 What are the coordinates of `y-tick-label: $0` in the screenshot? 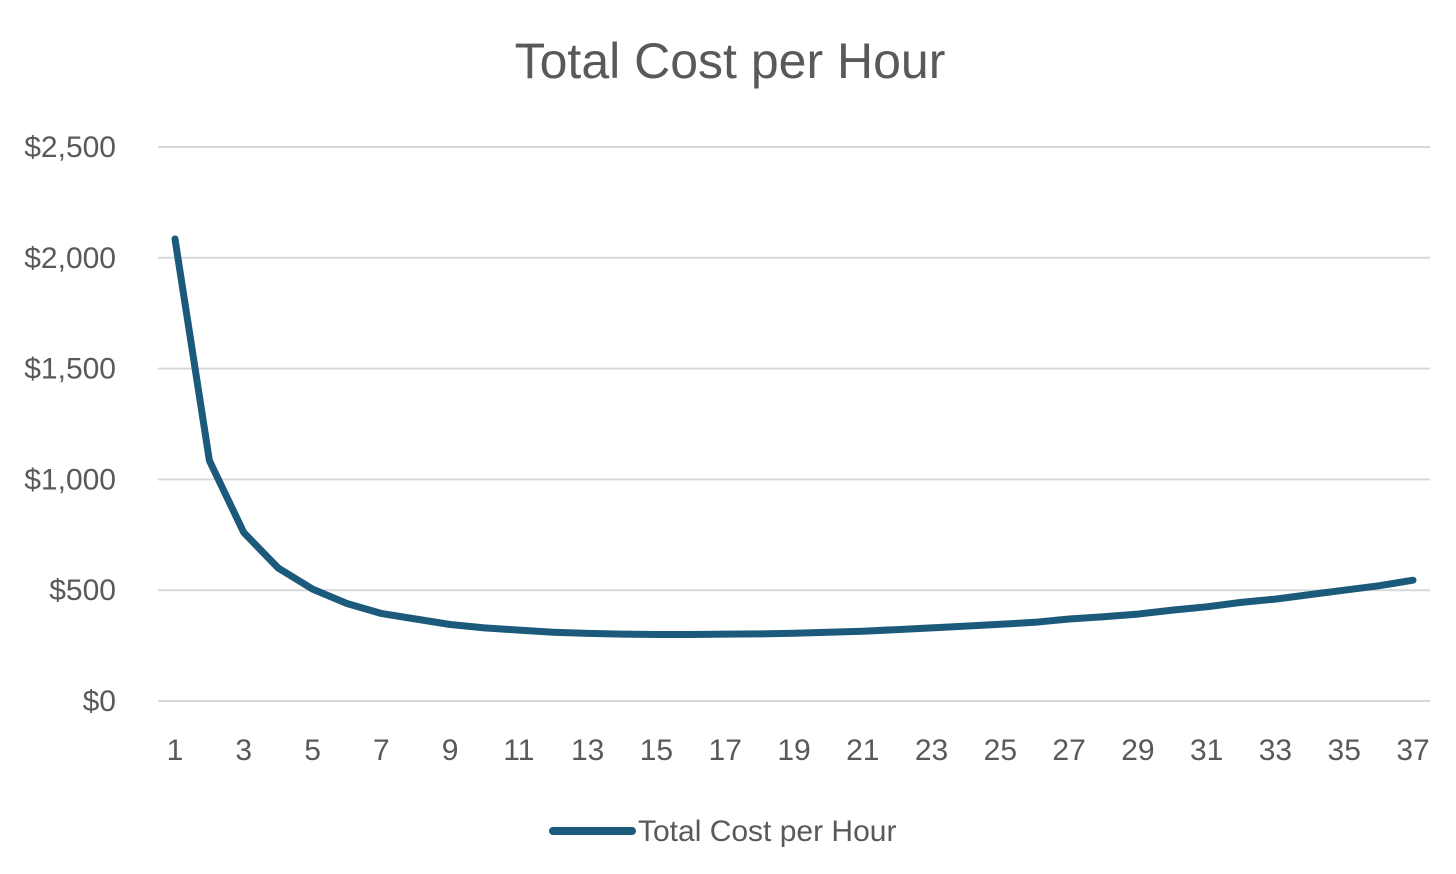 It's located at (99, 701).